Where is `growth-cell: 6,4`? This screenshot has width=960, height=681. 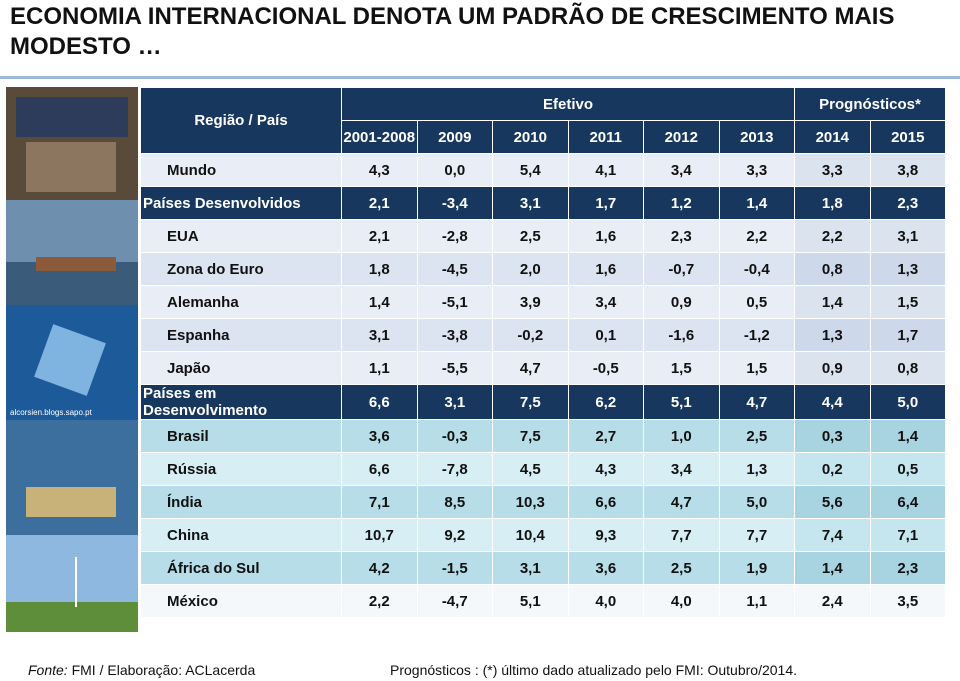
growth-cell: 6,4 is located at coordinates (907, 502).